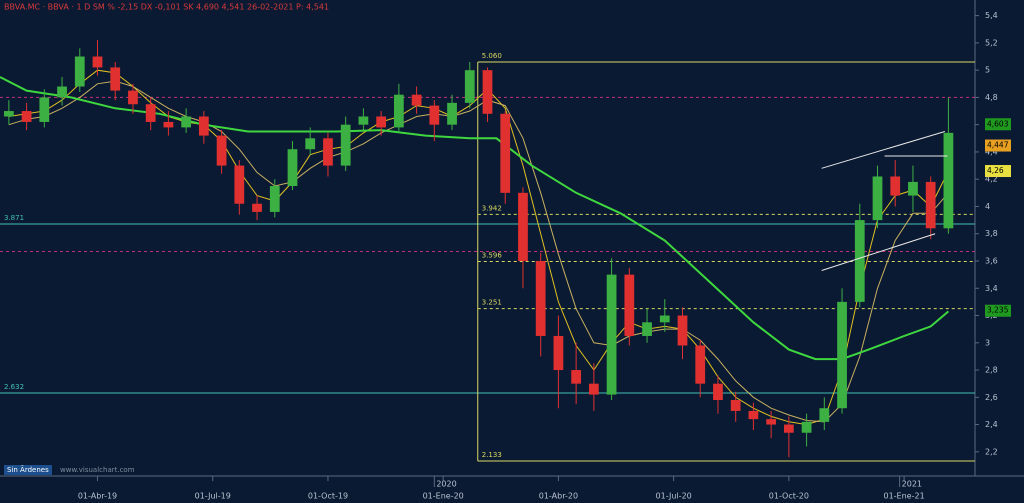 Image resolution: width=1024 pixels, height=503 pixels. What do you see at coordinates (14, 218) in the screenshot?
I see `level-label: 3.871` at bounding box center [14, 218].